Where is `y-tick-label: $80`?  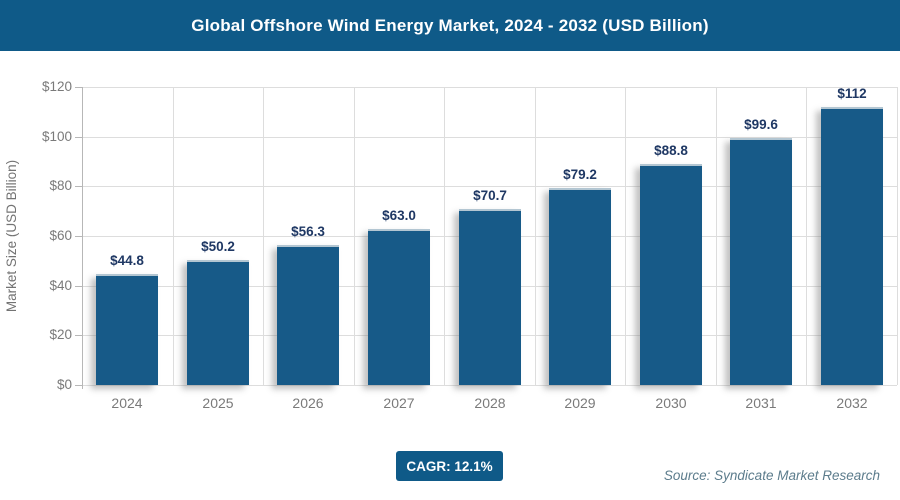 y-tick-label: $80 is located at coordinates (60, 185).